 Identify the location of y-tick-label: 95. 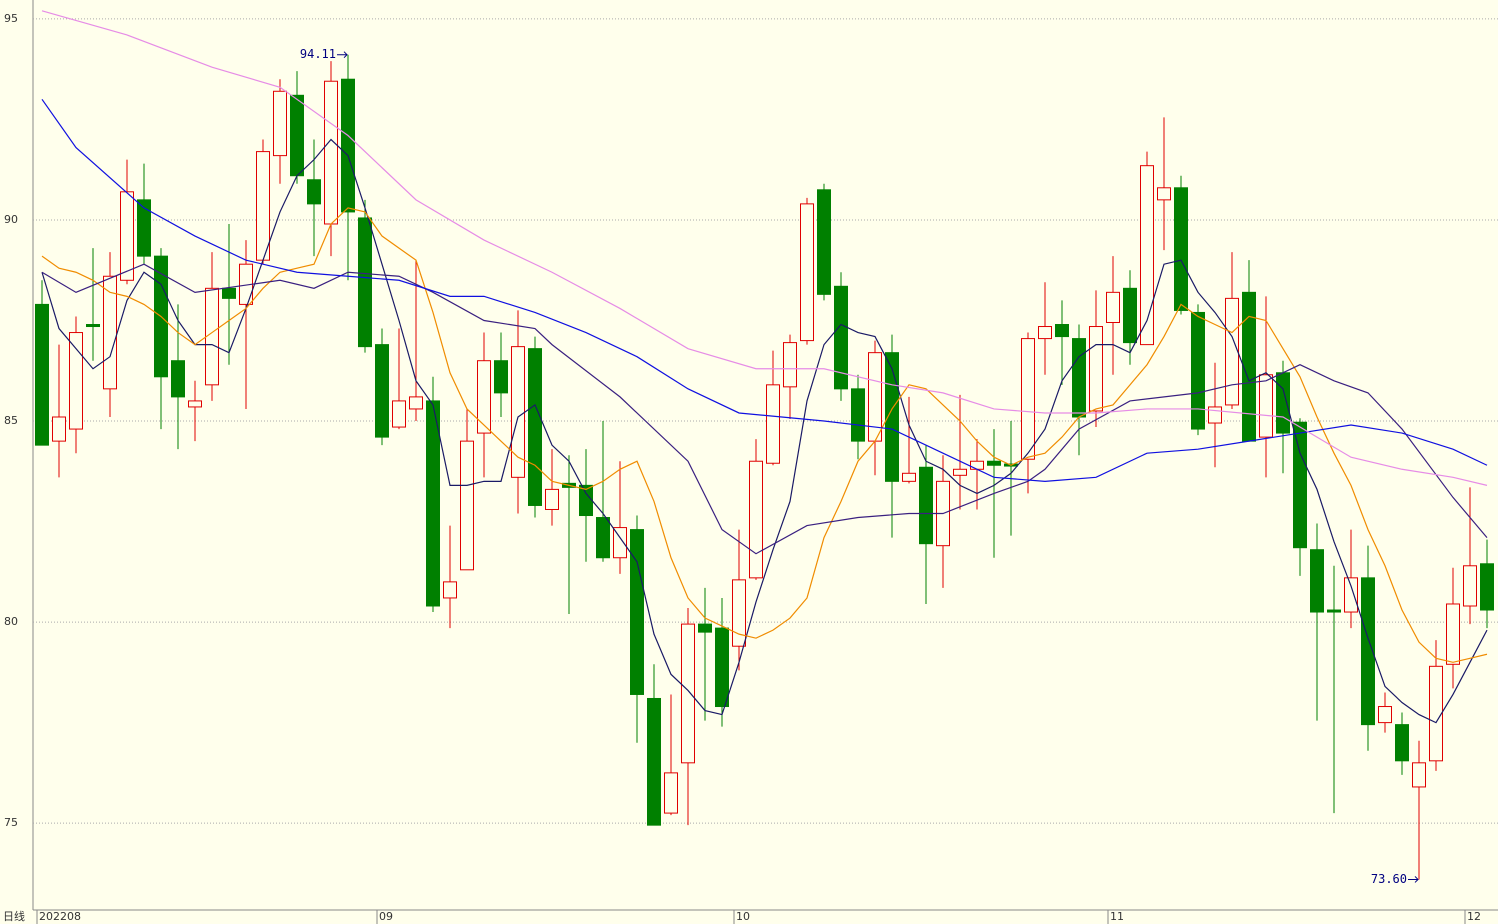
(11, 18).